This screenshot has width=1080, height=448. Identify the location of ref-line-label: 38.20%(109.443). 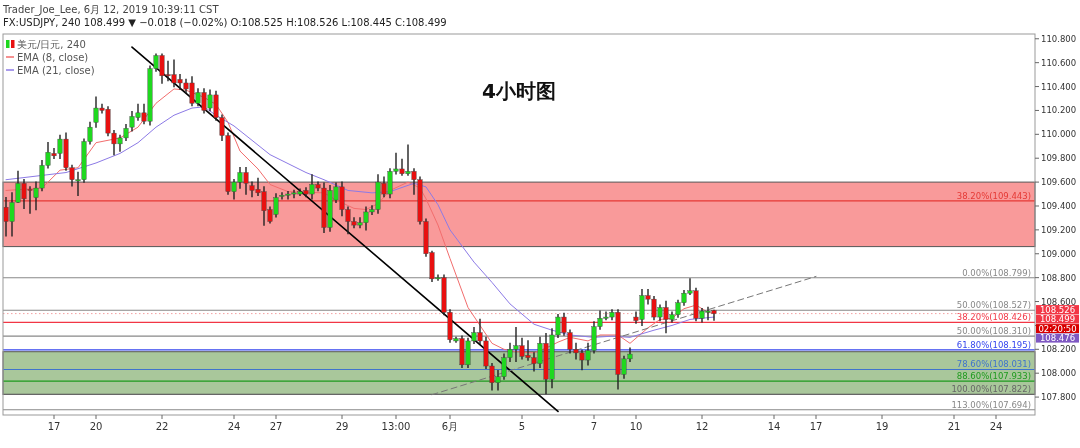
(993, 195).